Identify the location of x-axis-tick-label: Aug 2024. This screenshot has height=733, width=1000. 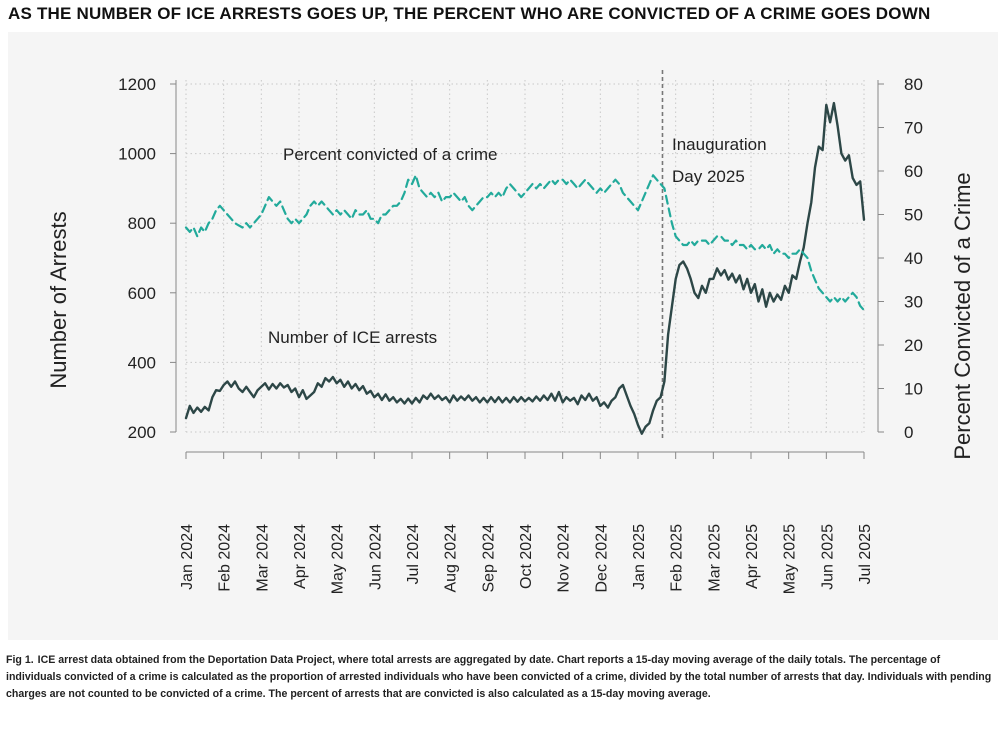
(451, 558).